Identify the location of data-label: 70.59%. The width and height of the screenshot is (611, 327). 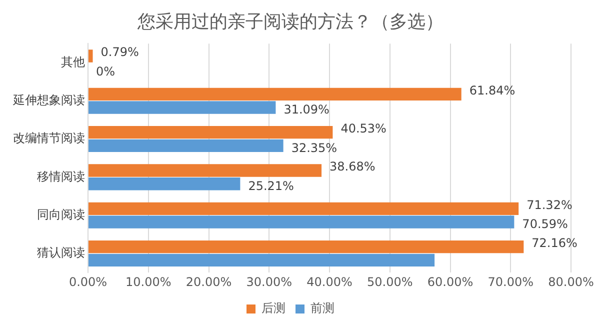
(545, 224).